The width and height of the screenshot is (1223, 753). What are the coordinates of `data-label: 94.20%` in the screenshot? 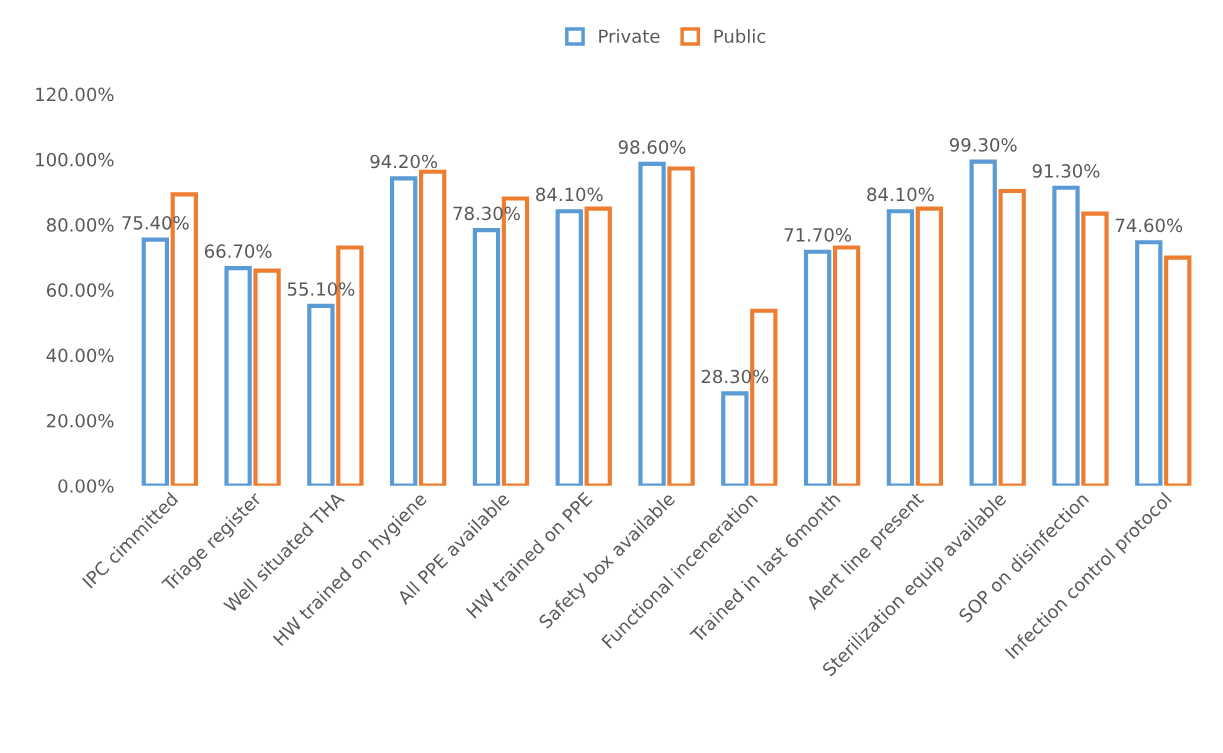 It's located at (404, 161).